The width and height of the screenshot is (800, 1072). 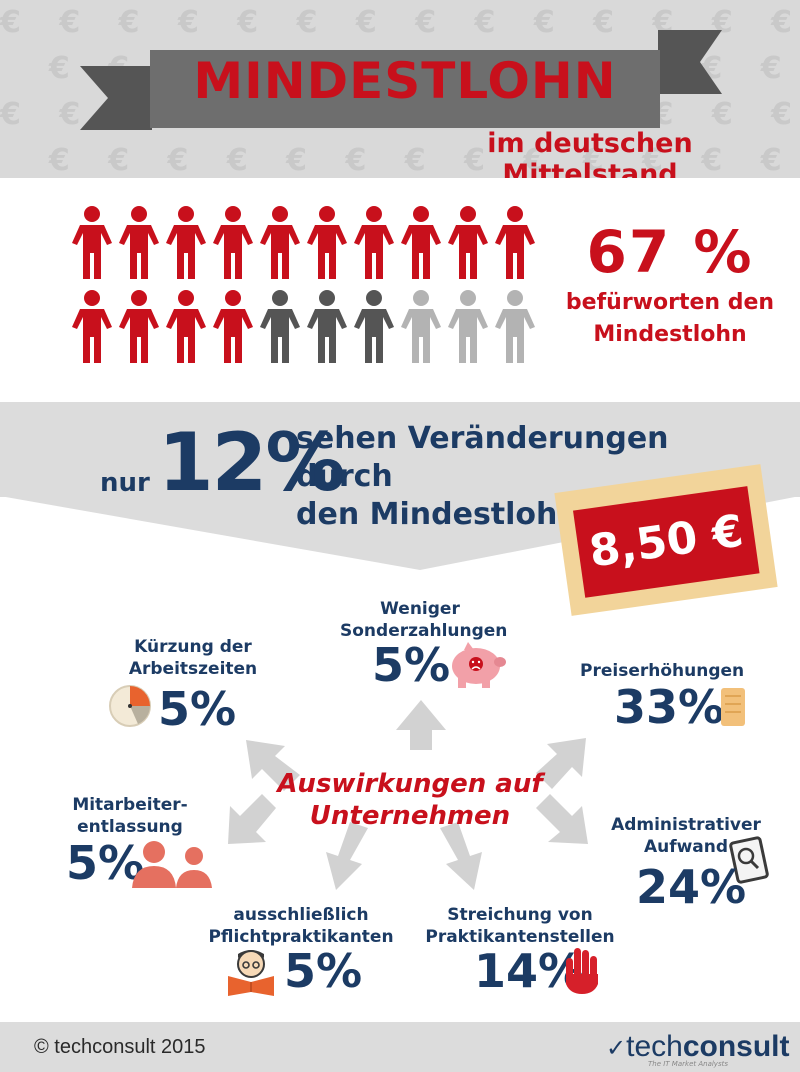 What do you see at coordinates (193, 647) in the screenshot?
I see `arbeitszeiten-label-1: Kürzung der` at bounding box center [193, 647].